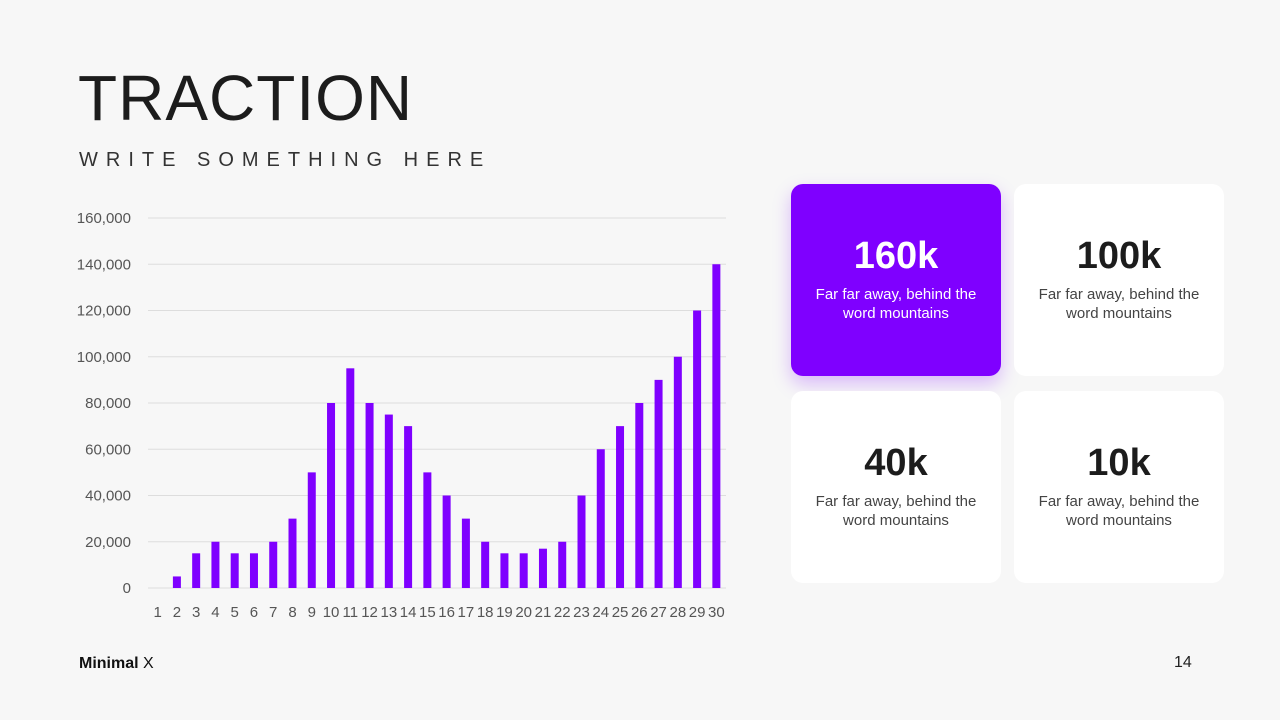 The height and width of the screenshot is (720, 1280). What do you see at coordinates (466, 612) in the screenshot?
I see `x-tick-label: 17` at bounding box center [466, 612].